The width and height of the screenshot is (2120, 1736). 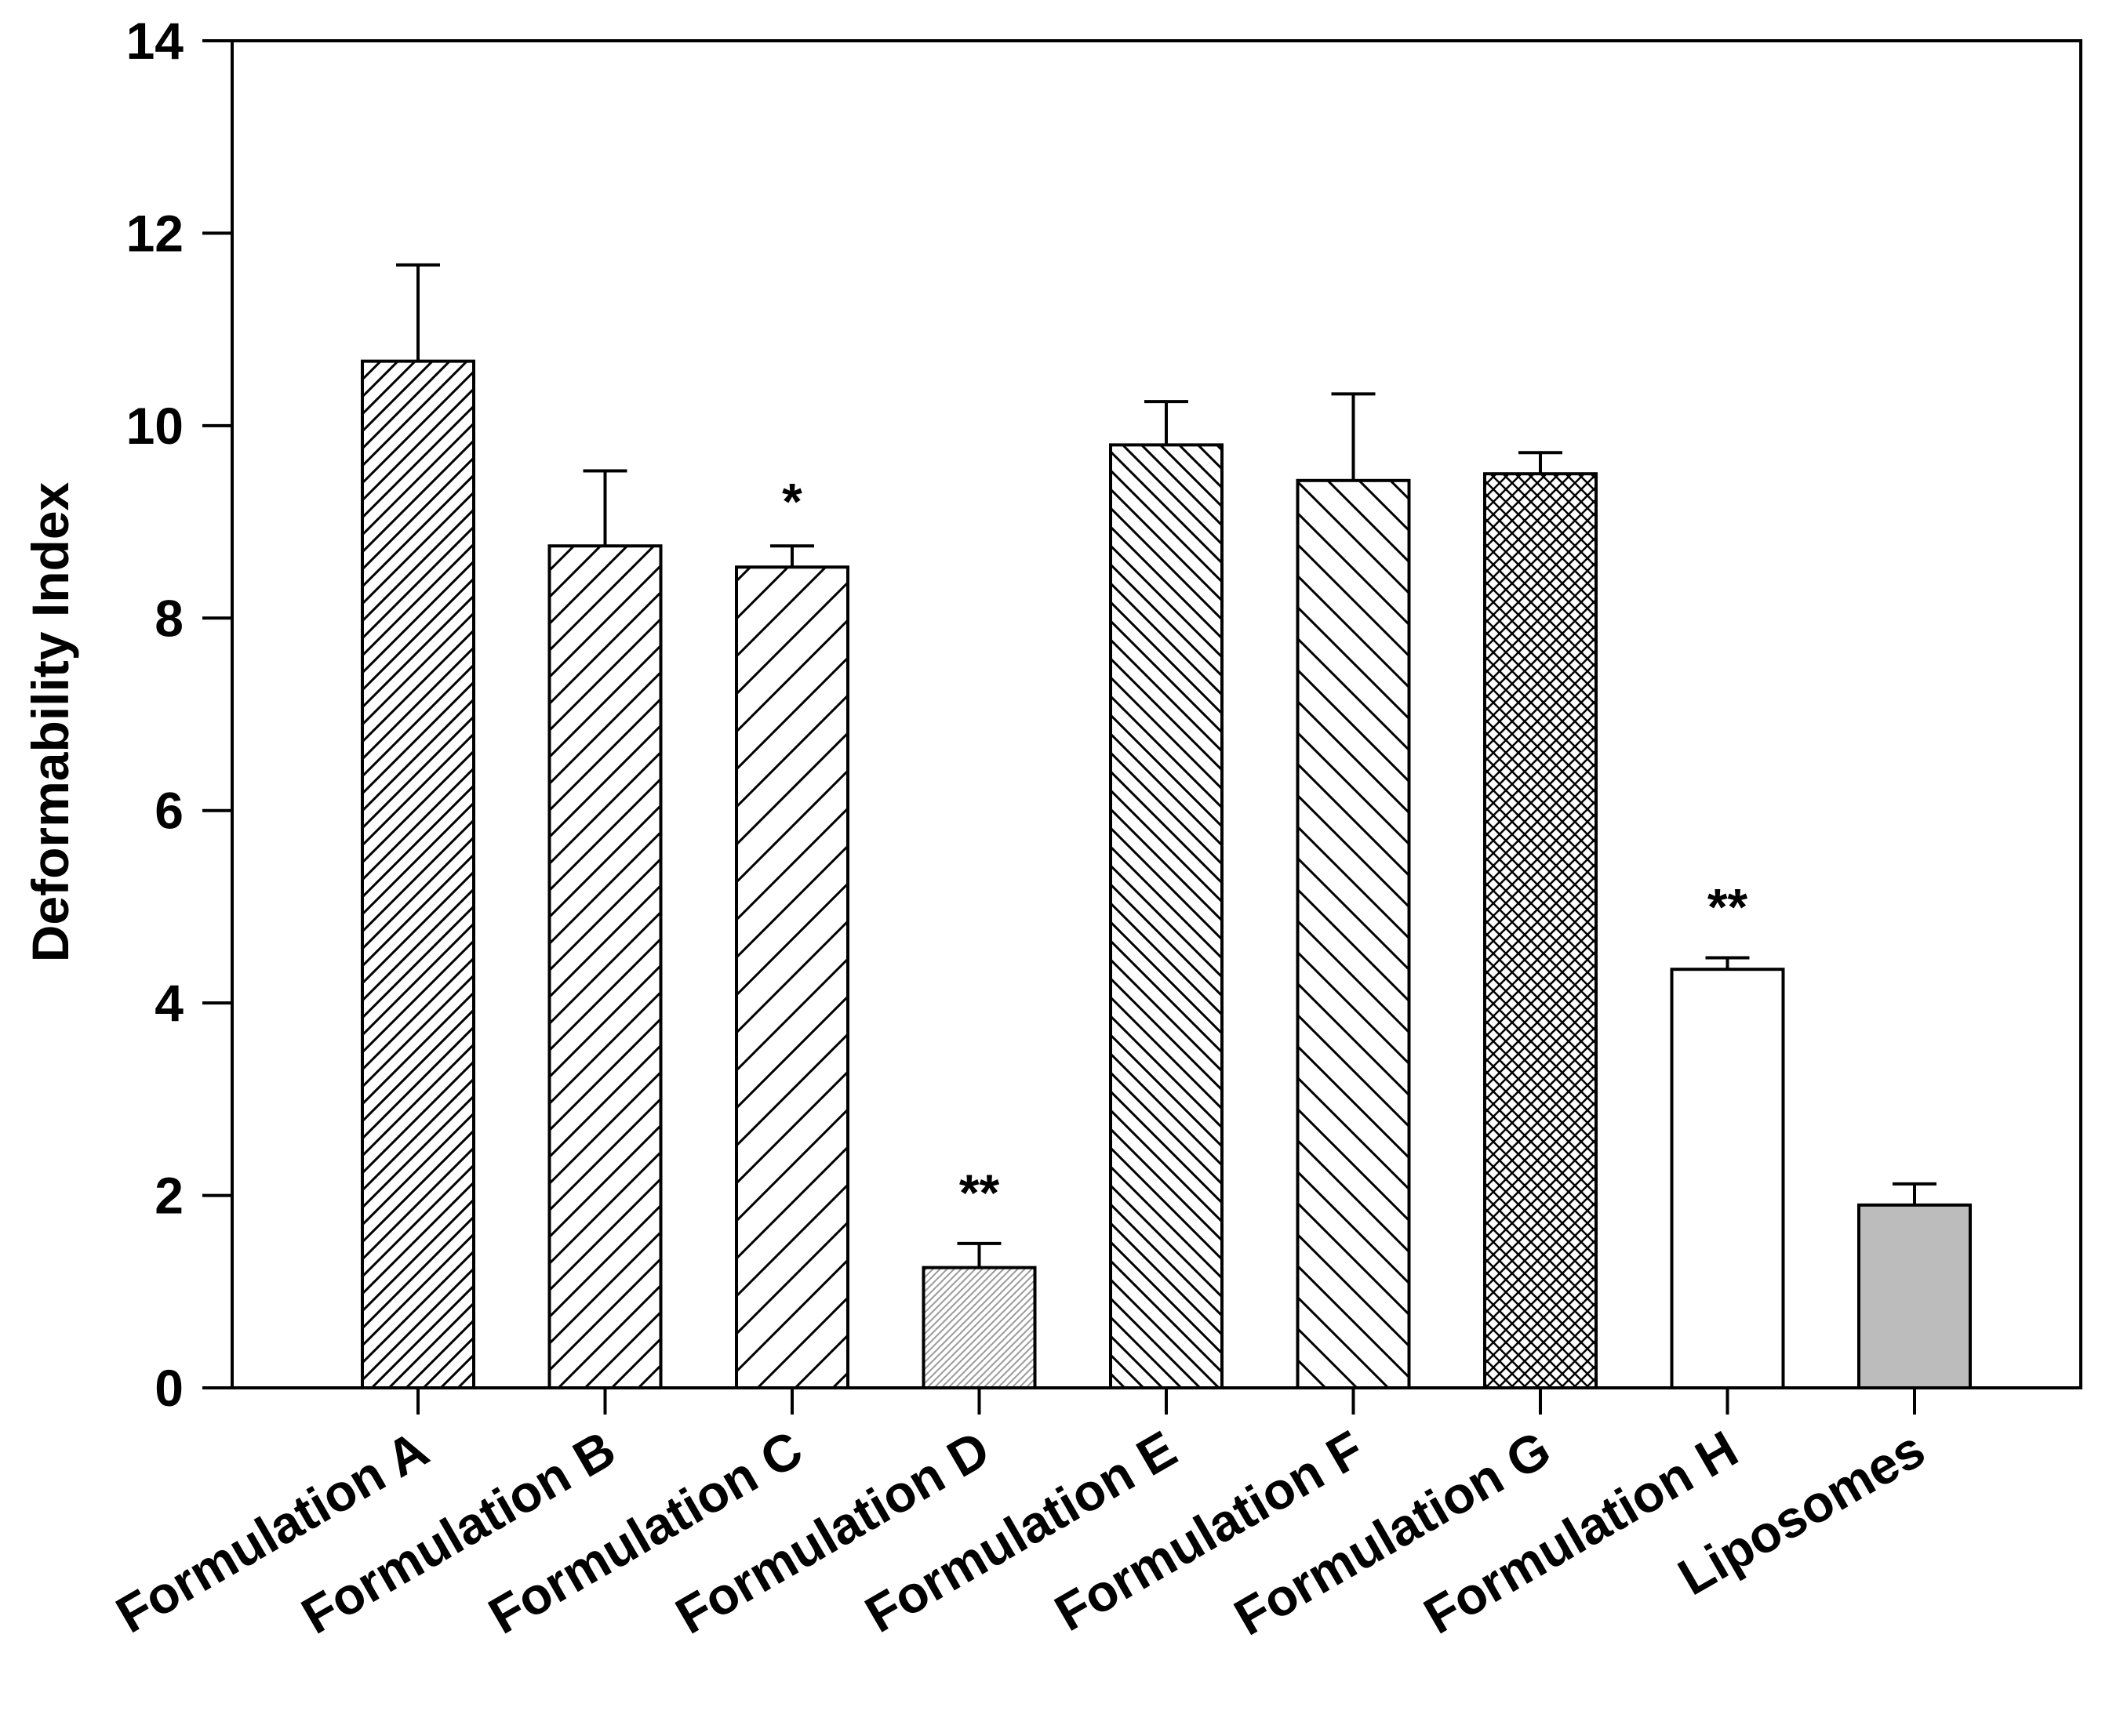 I want to click on x-category-label: Formulation C, so click(x=645, y=1532).